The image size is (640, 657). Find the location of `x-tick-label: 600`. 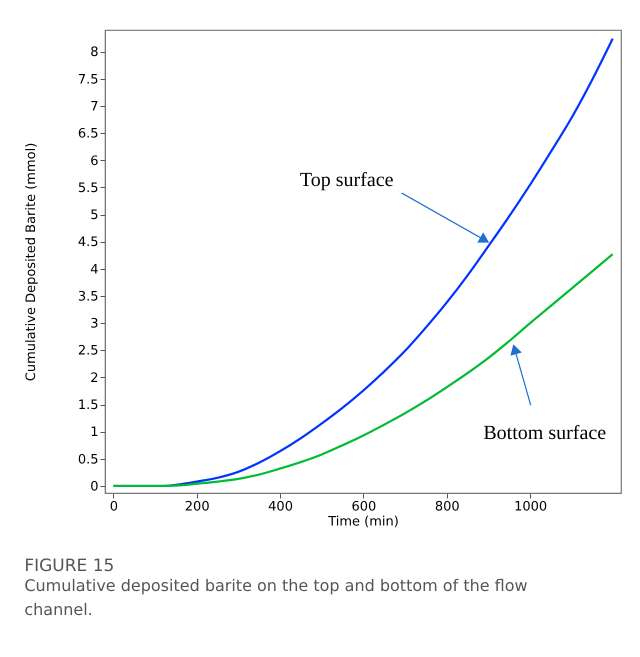

x-tick-label: 600 is located at coordinates (364, 507).